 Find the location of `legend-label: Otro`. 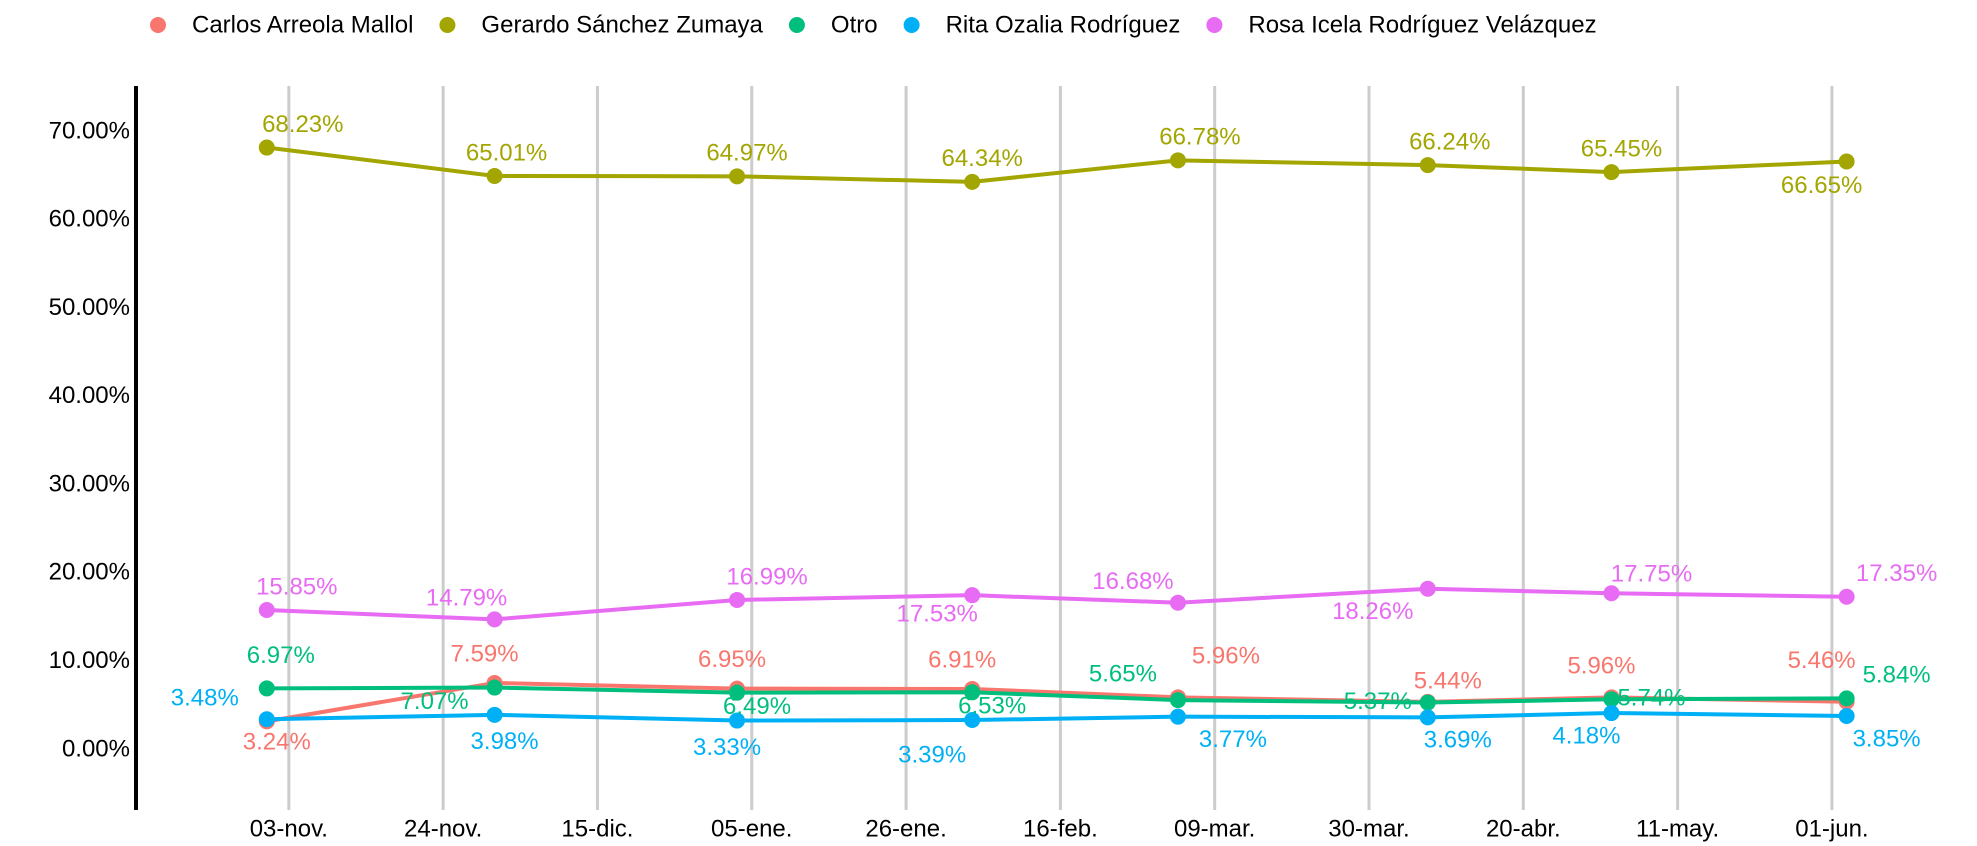

legend-label: Otro is located at coordinates (854, 24).